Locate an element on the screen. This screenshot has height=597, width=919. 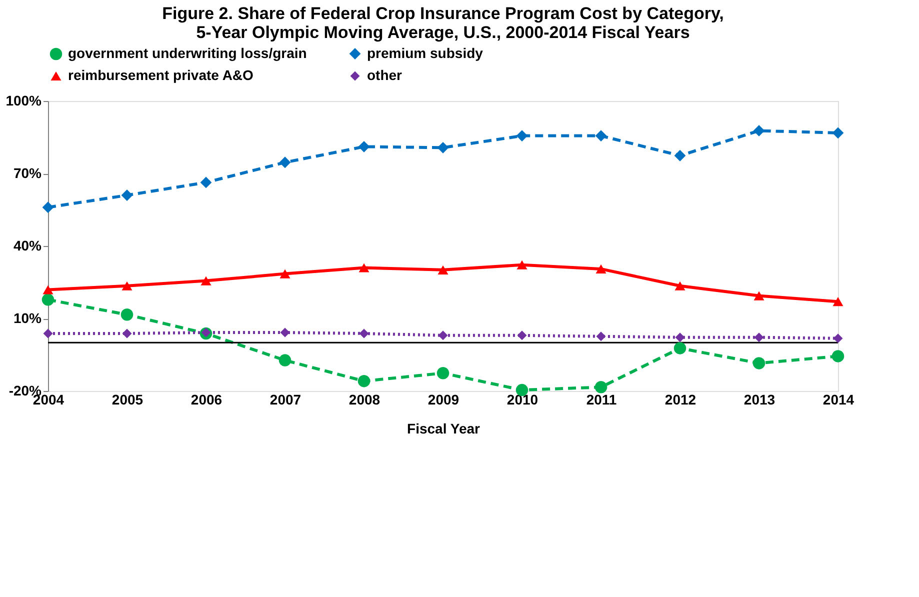
legend-label: other is located at coordinates (385, 75).